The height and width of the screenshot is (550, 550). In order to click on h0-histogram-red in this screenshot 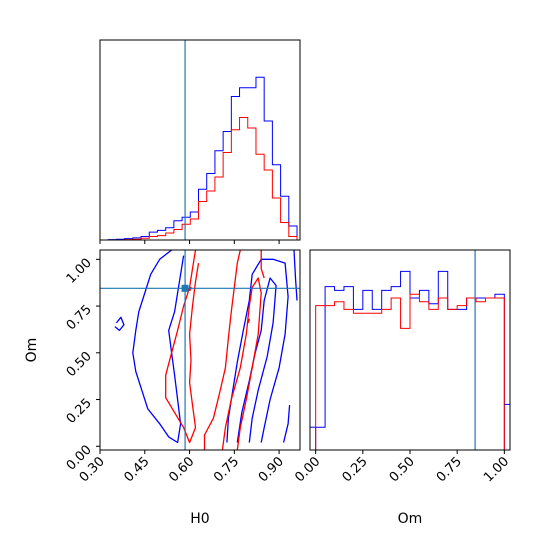, I will do `click(199, 178)`.